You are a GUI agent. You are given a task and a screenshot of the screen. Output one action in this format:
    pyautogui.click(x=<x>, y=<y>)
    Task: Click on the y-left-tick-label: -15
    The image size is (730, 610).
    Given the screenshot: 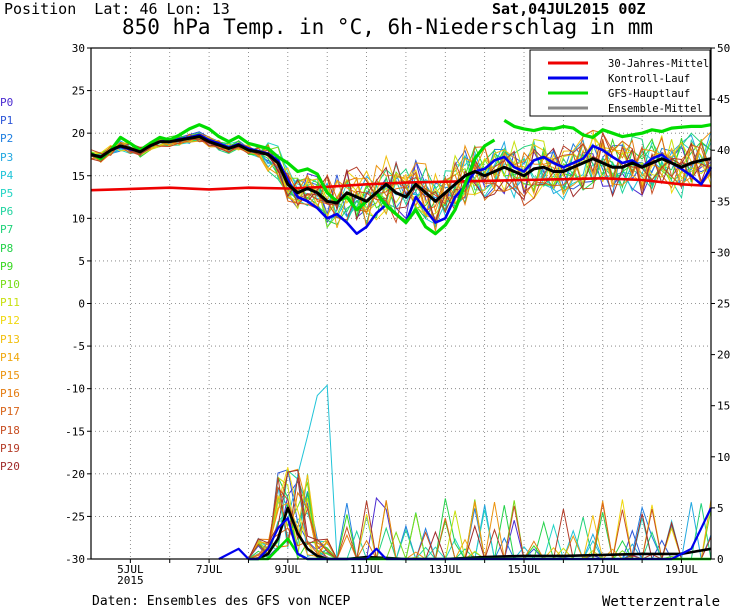 What is the action you would take?
    pyautogui.click(x=75, y=431)
    